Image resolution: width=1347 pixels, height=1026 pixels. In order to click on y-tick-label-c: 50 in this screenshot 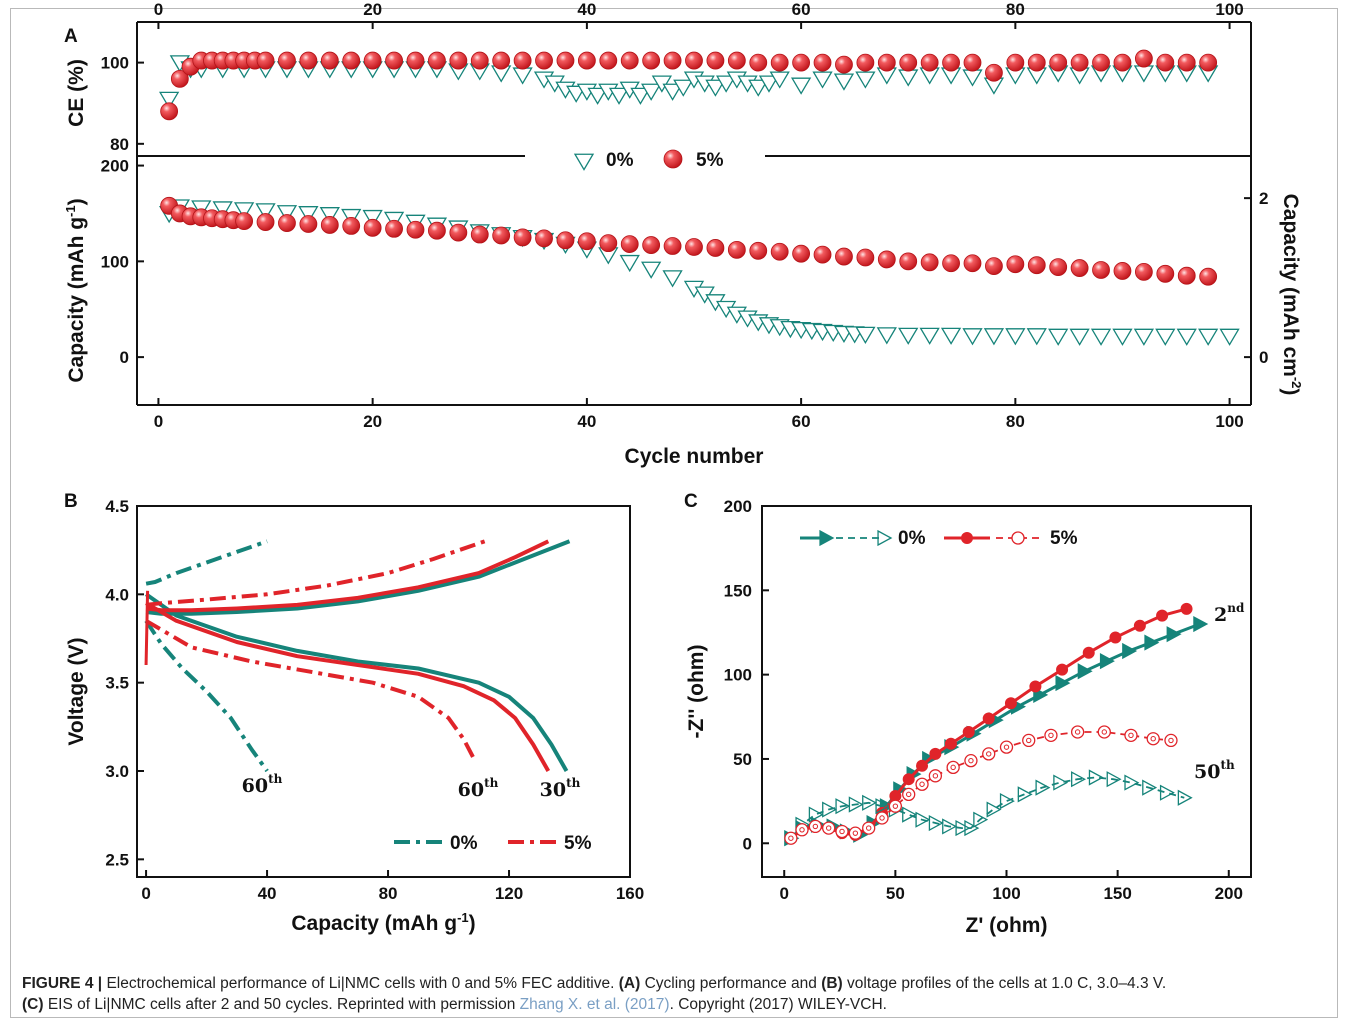, I will do `click(742, 759)`.